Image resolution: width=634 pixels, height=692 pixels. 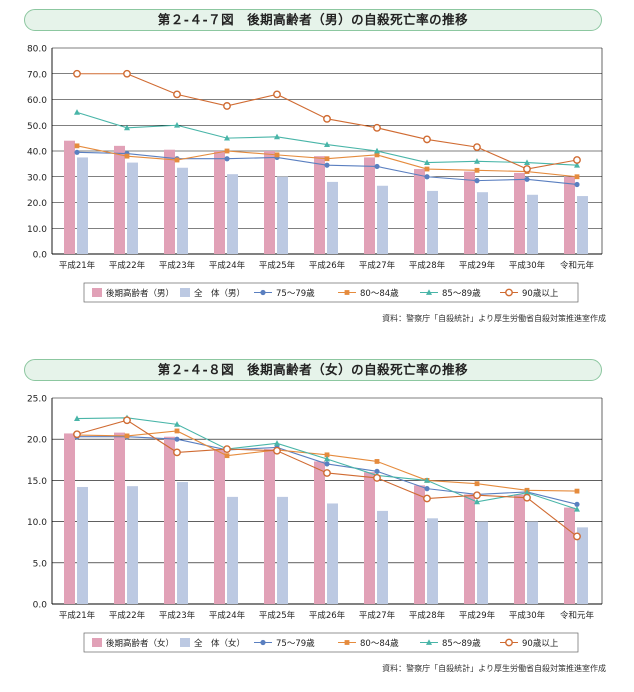 I want to click on y-tick-label: 50.0, so click(x=37, y=127).